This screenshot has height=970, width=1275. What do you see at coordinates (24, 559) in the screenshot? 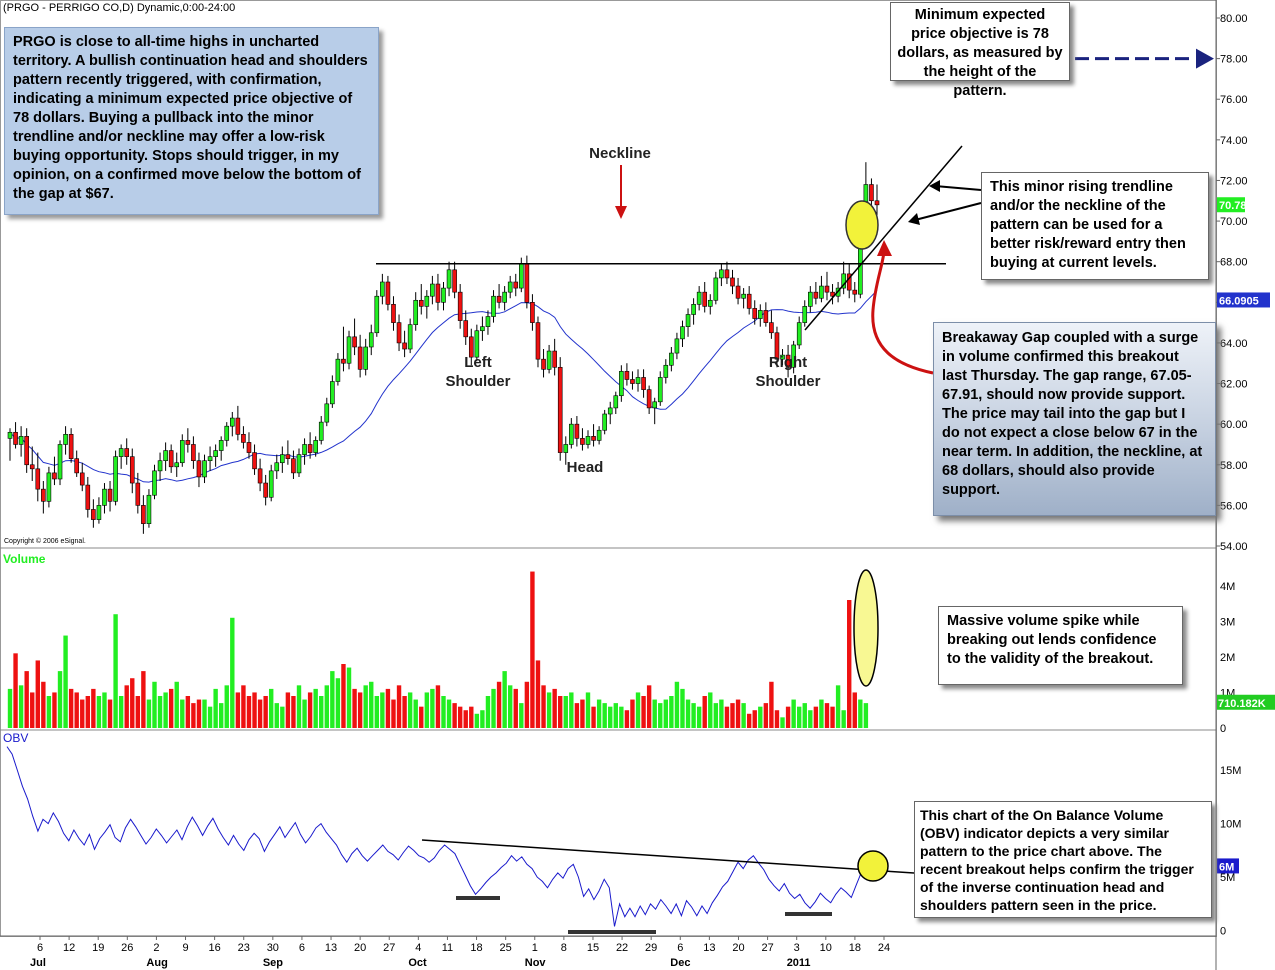
I see `volume-panel-label: Volume` at bounding box center [24, 559].